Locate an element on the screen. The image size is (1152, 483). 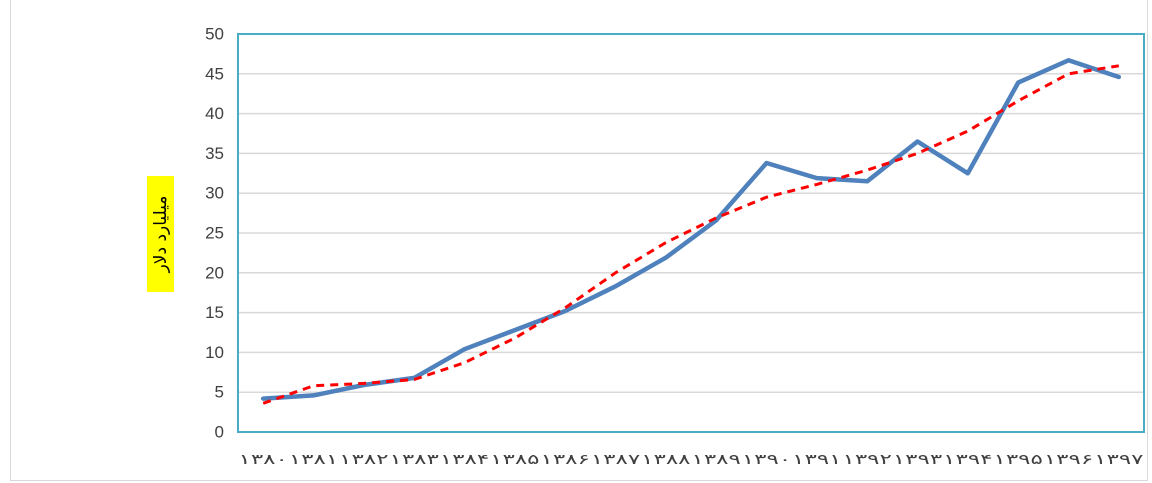
x-tick-label: ۱۳۸۶ is located at coordinates (565, 460).